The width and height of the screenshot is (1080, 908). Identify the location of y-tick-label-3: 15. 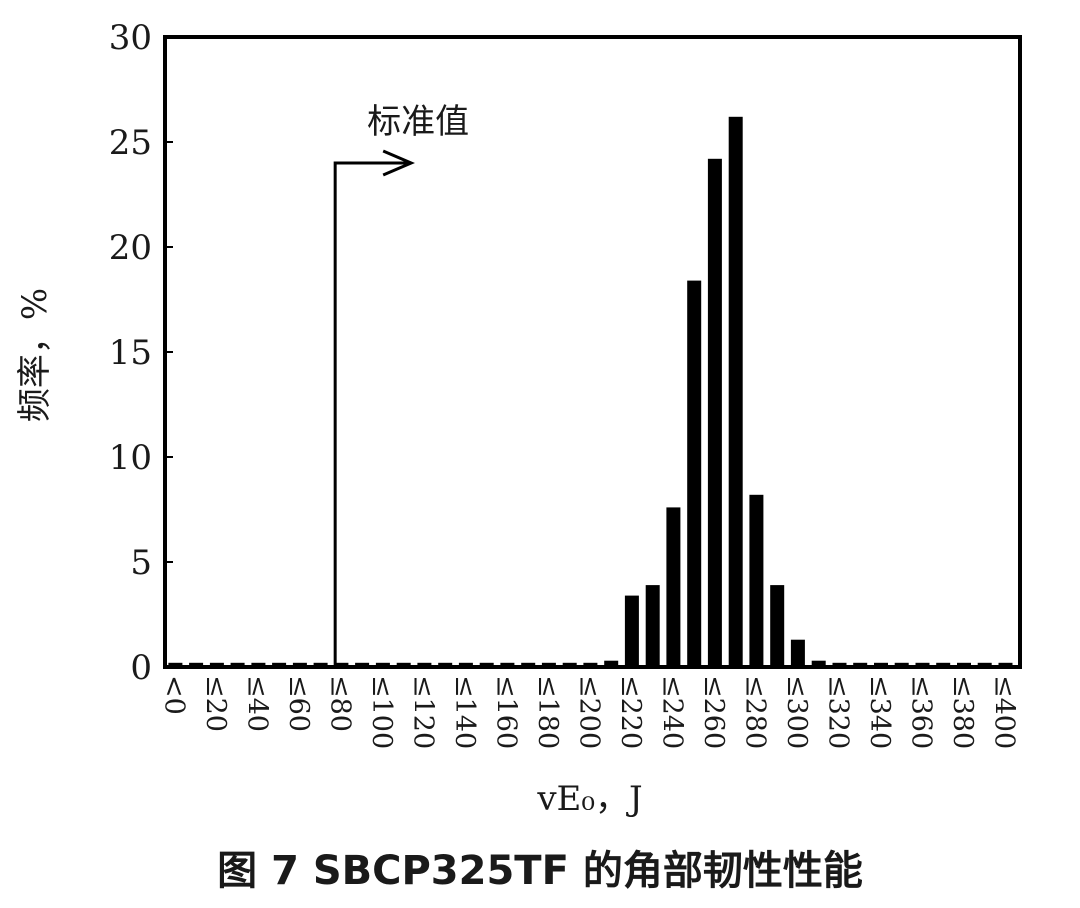
(130, 353).